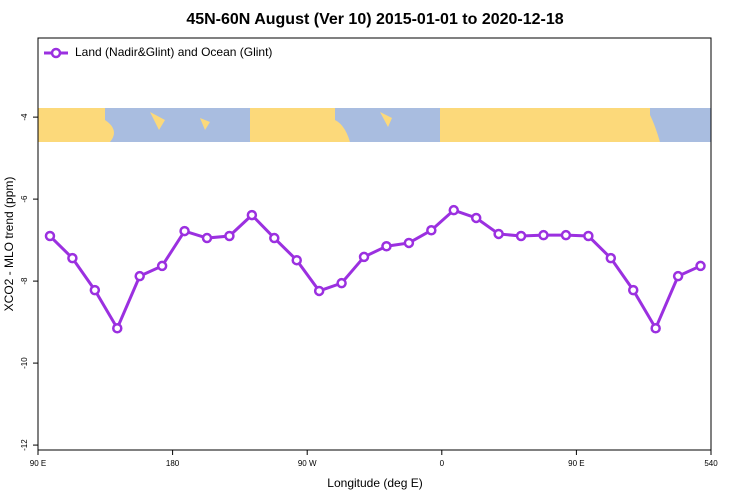  What do you see at coordinates (173, 463) in the screenshot?
I see `x-tick-label: 180` at bounding box center [173, 463].